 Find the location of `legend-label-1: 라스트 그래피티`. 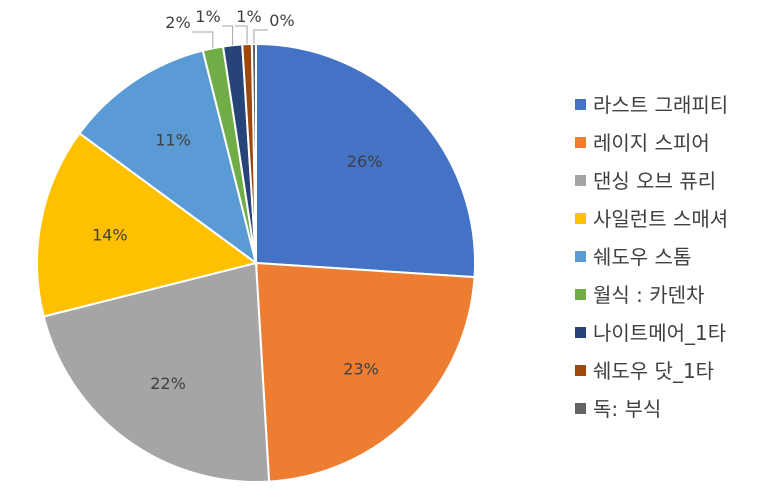

legend-label-1: 라스트 그래피티 is located at coordinates (660, 105).